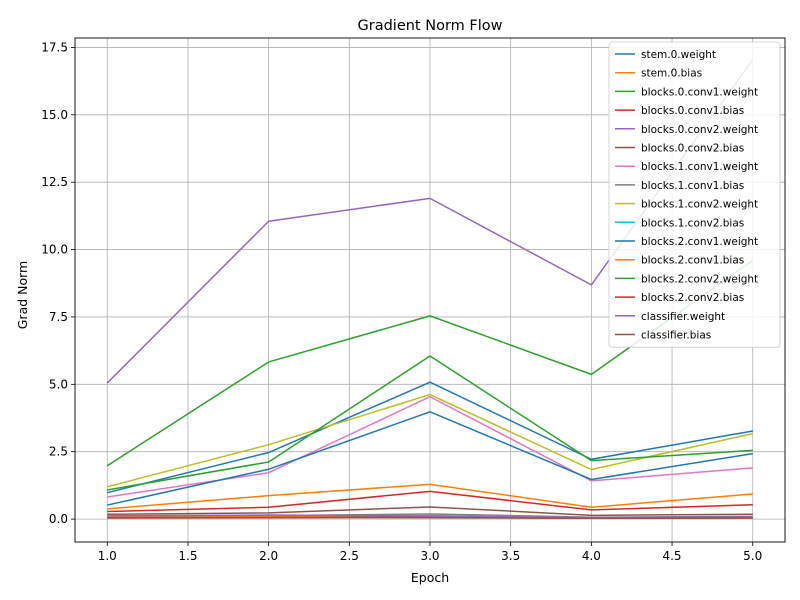 This screenshot has width=800, height=600. Describe the element at coordinates (107, 556) in the screenshot. I see `x-tick-label: 1.0` at that location.